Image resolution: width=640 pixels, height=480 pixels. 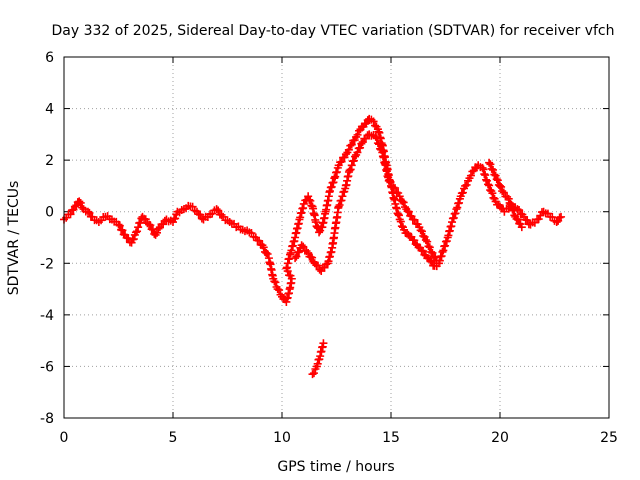 What do you see at coordinates (391, 438) in the screenshot?
I see `x-tick-label: 15` at bounding box center [391, 438].